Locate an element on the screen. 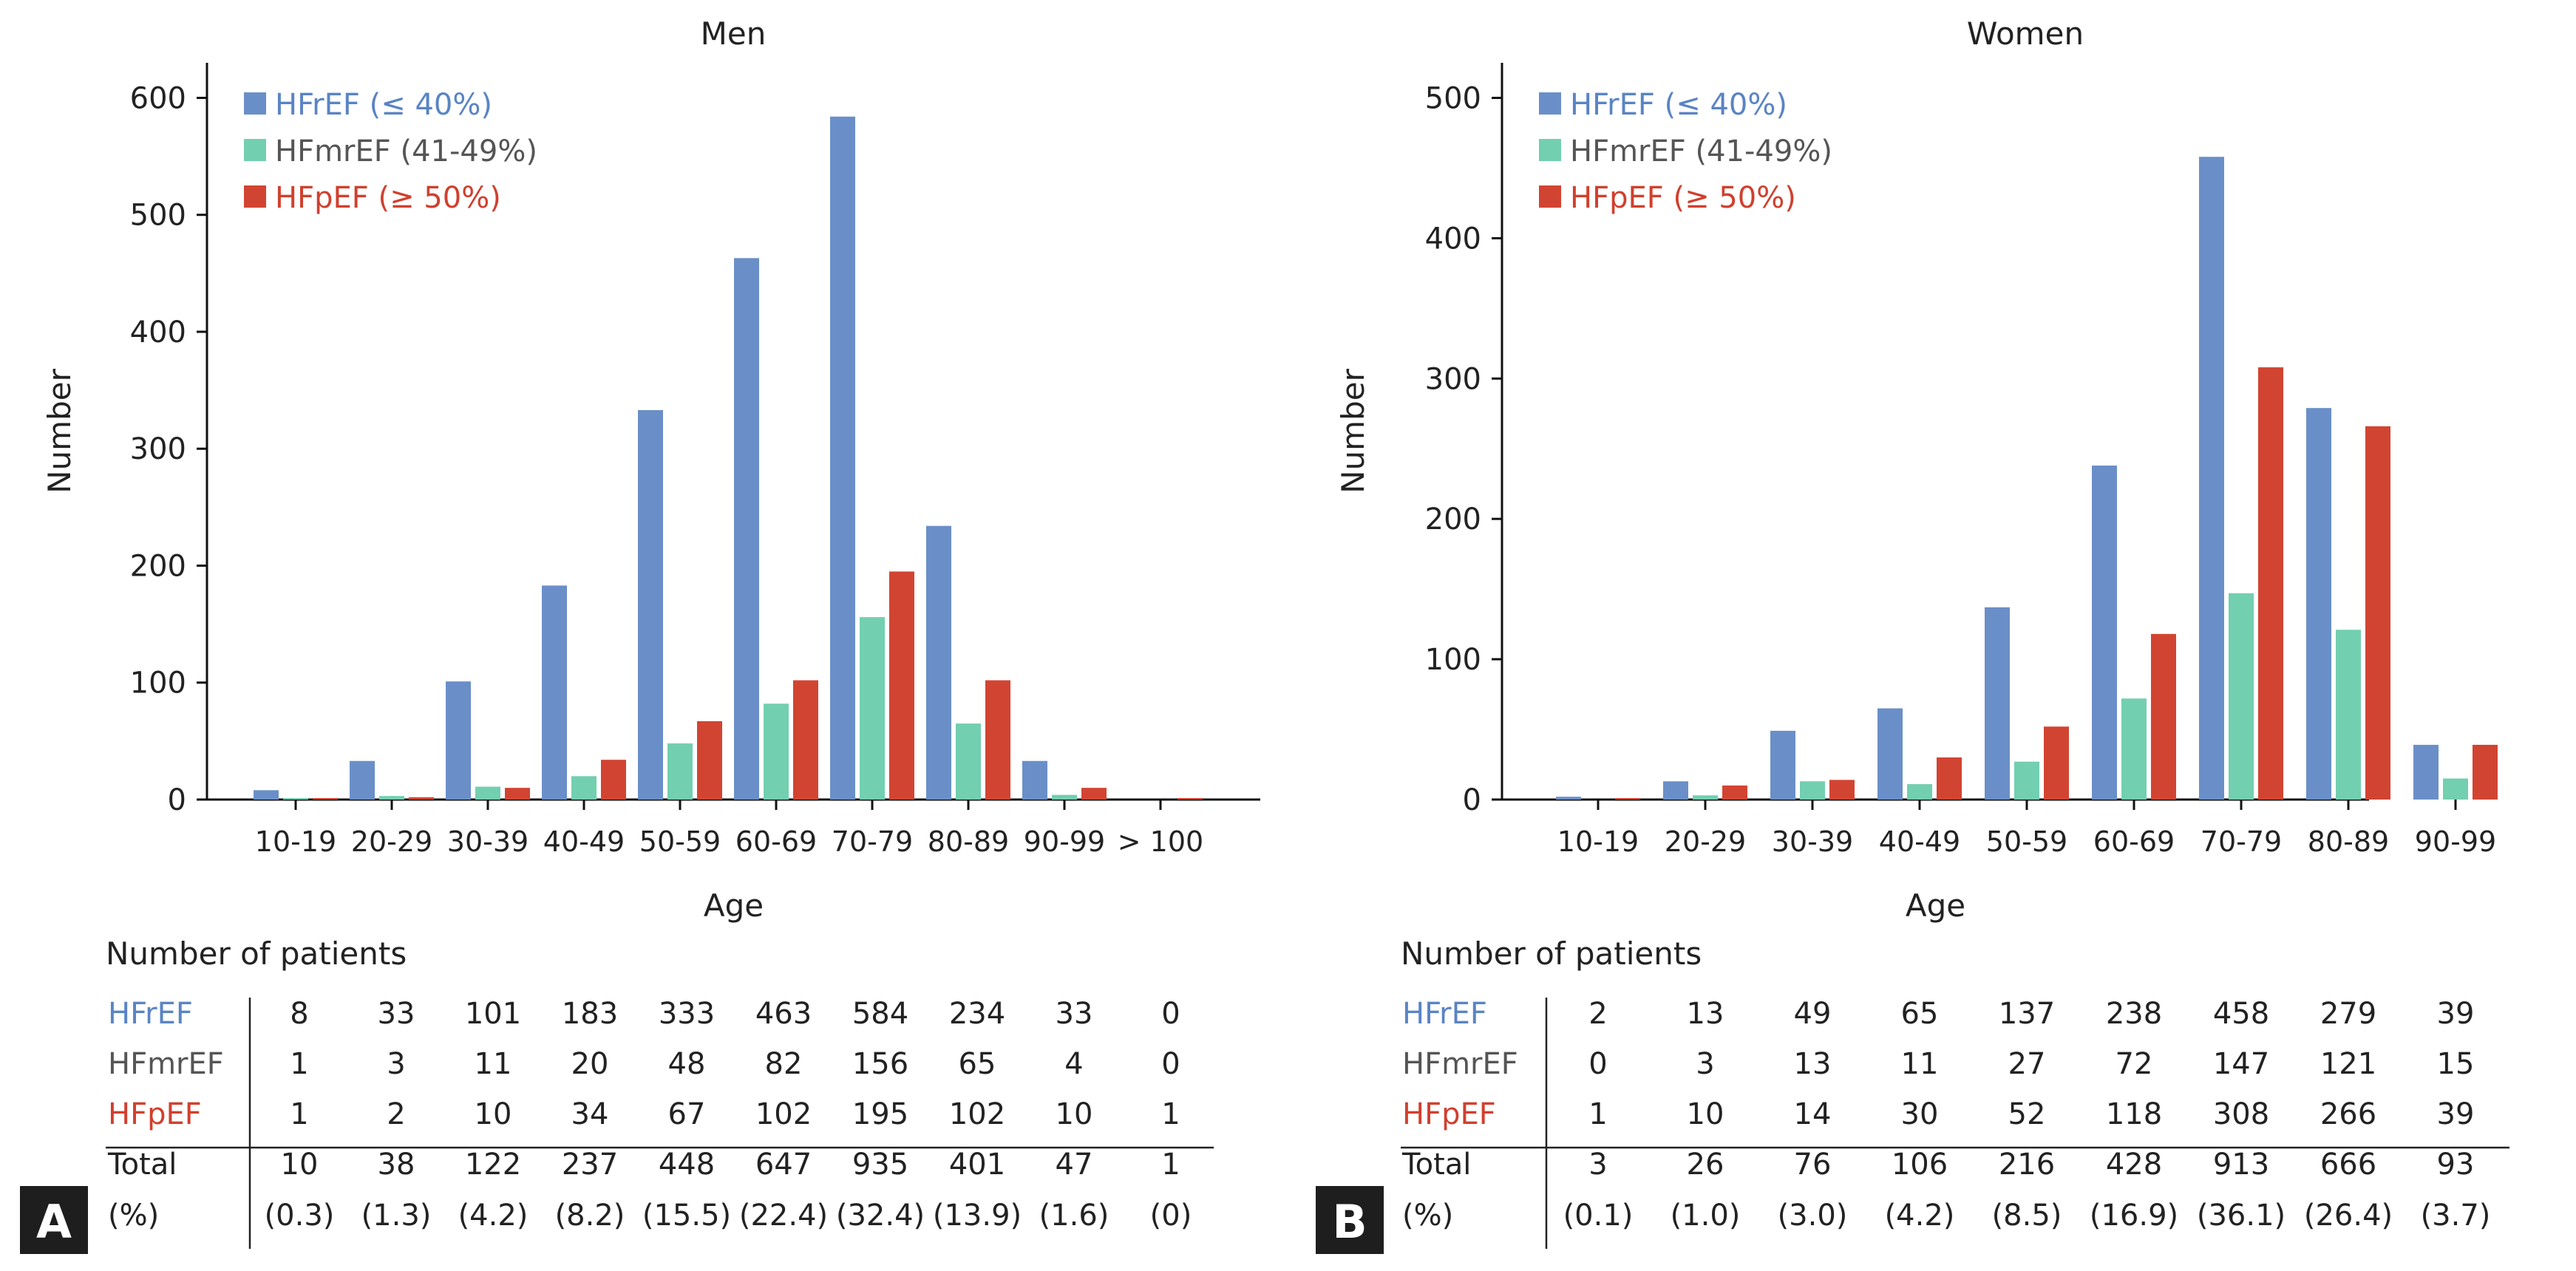  table-cell: 102 is located at coordinates (977, 1114).